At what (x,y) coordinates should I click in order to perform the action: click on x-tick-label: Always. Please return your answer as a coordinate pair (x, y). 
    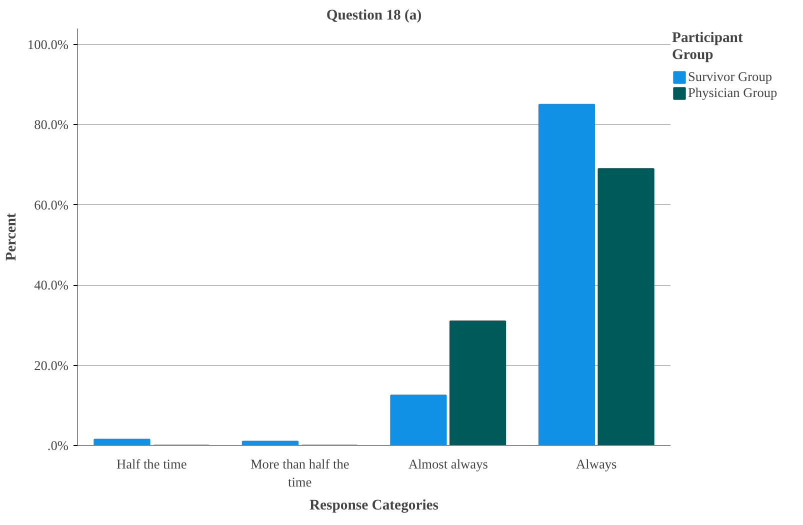
    Looking at the image, I should click on (596, 464).